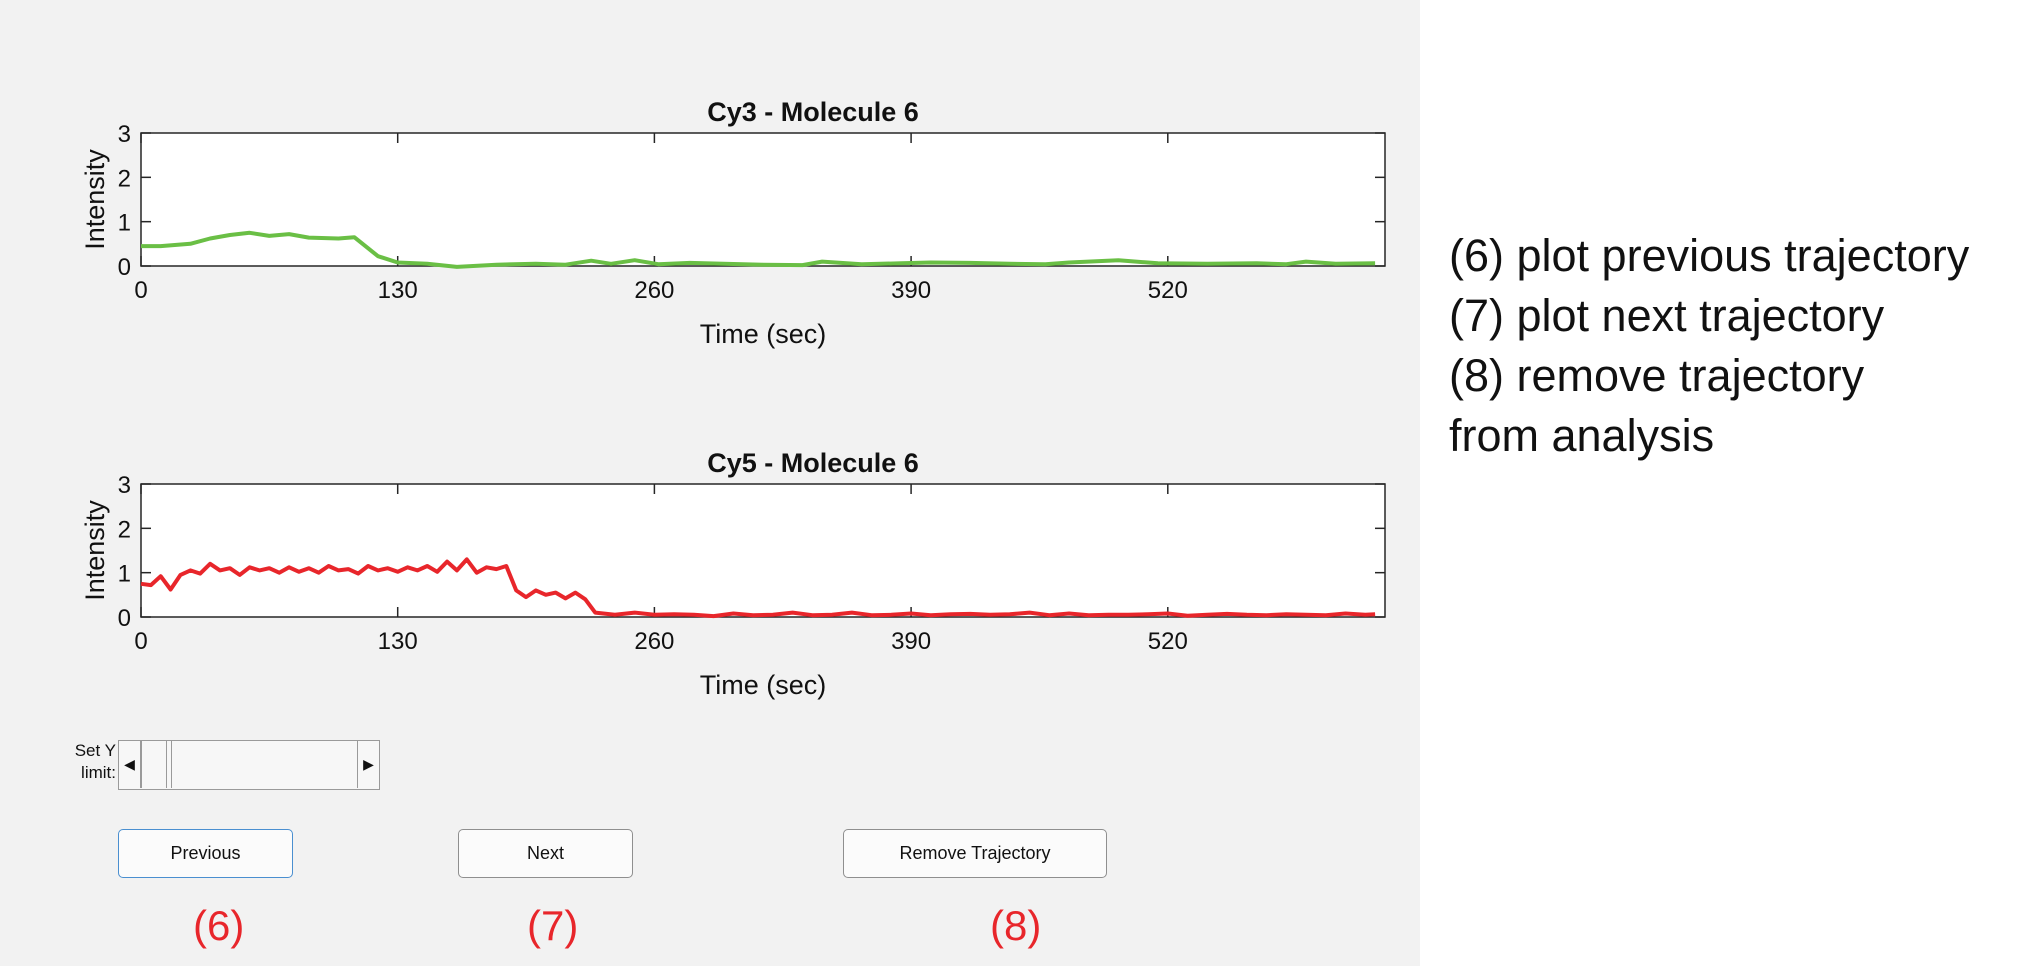 The height and width of the screenshot is (966, 2027). What do you see at coordinates (545, 853) in the screenshot?
I see `next-button: Next` at bounding box center [545, 853].